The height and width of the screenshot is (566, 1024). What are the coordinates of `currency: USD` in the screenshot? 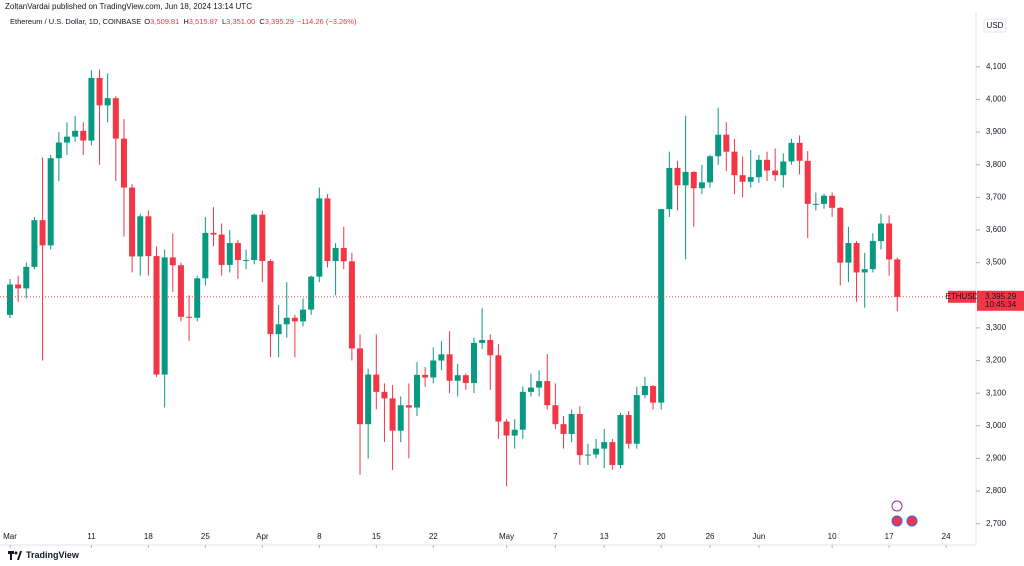 It's located at (995, 25).